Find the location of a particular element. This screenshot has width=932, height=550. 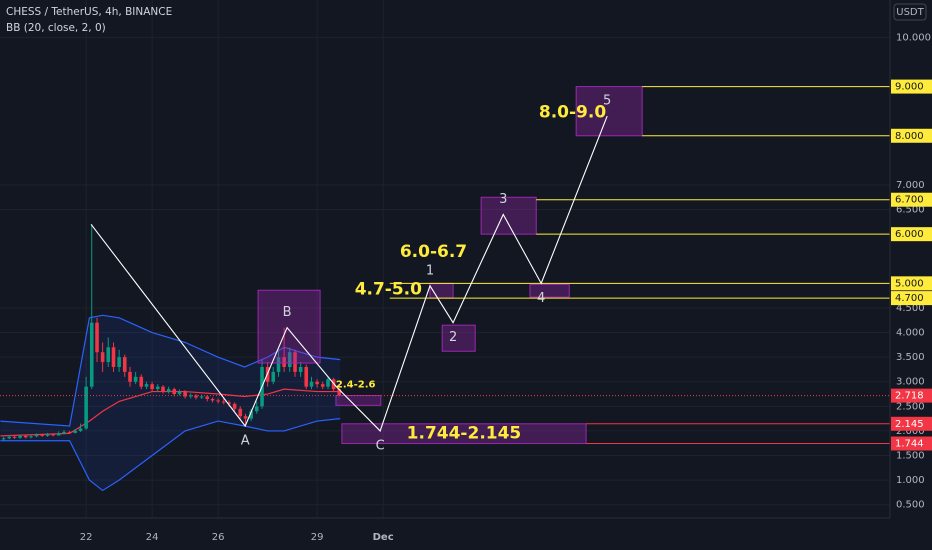

y-tick-label: 3.000 is located at coordinates (910, 382).